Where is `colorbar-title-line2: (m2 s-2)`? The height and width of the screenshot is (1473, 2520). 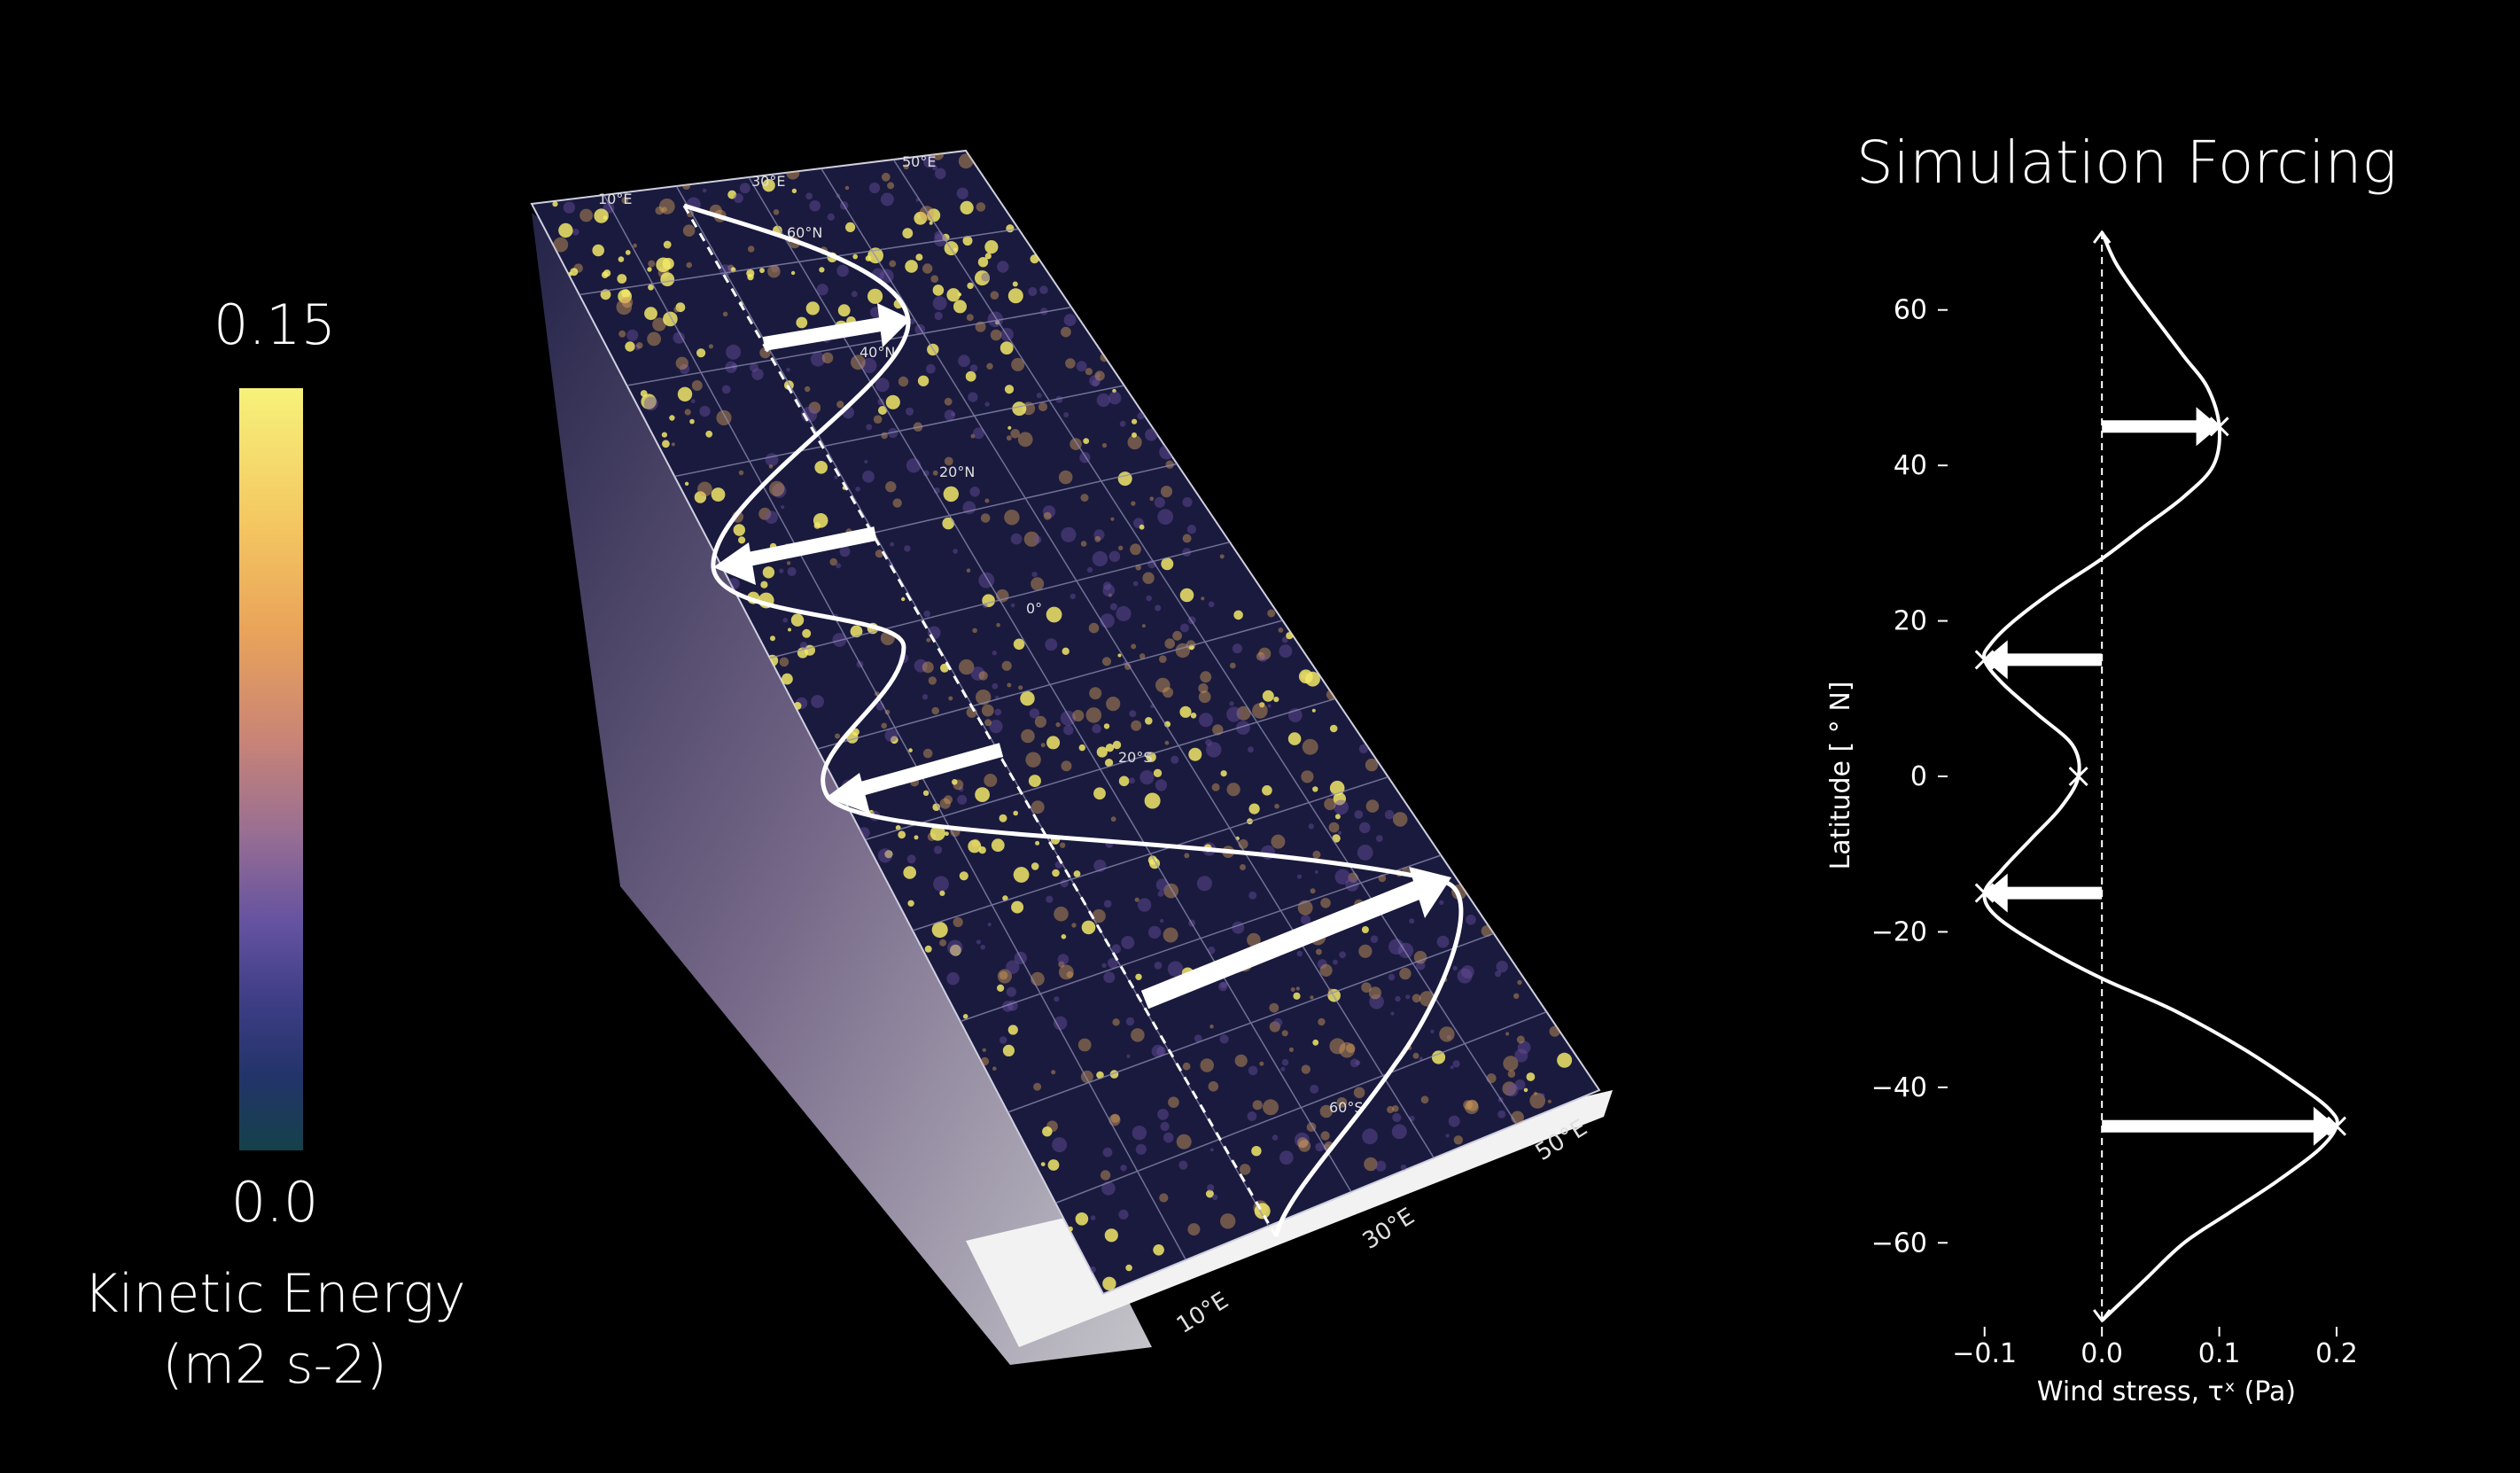
colorbar-title-line2: (m2 s-2) is located at coordinates (274, 1365).